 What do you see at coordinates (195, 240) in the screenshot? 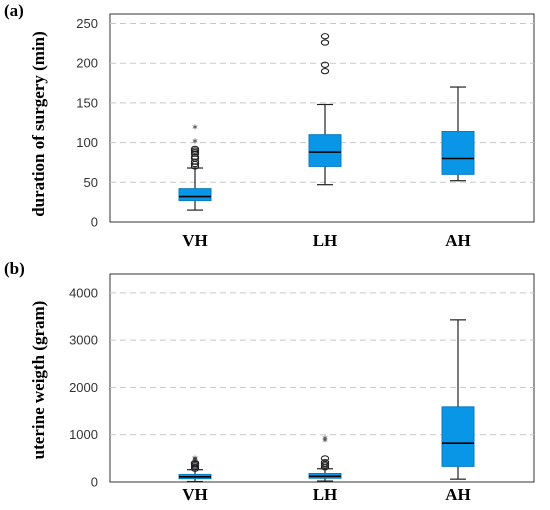
I see `panel-a-x-category-label: VH` at bounding box center [195, 240].